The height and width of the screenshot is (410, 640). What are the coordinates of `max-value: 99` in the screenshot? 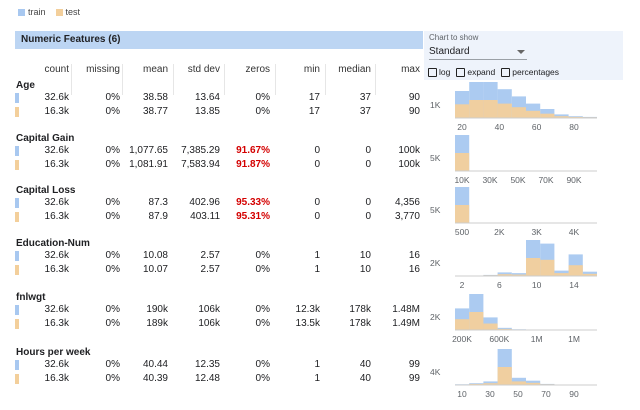 It's located at (414, 364).